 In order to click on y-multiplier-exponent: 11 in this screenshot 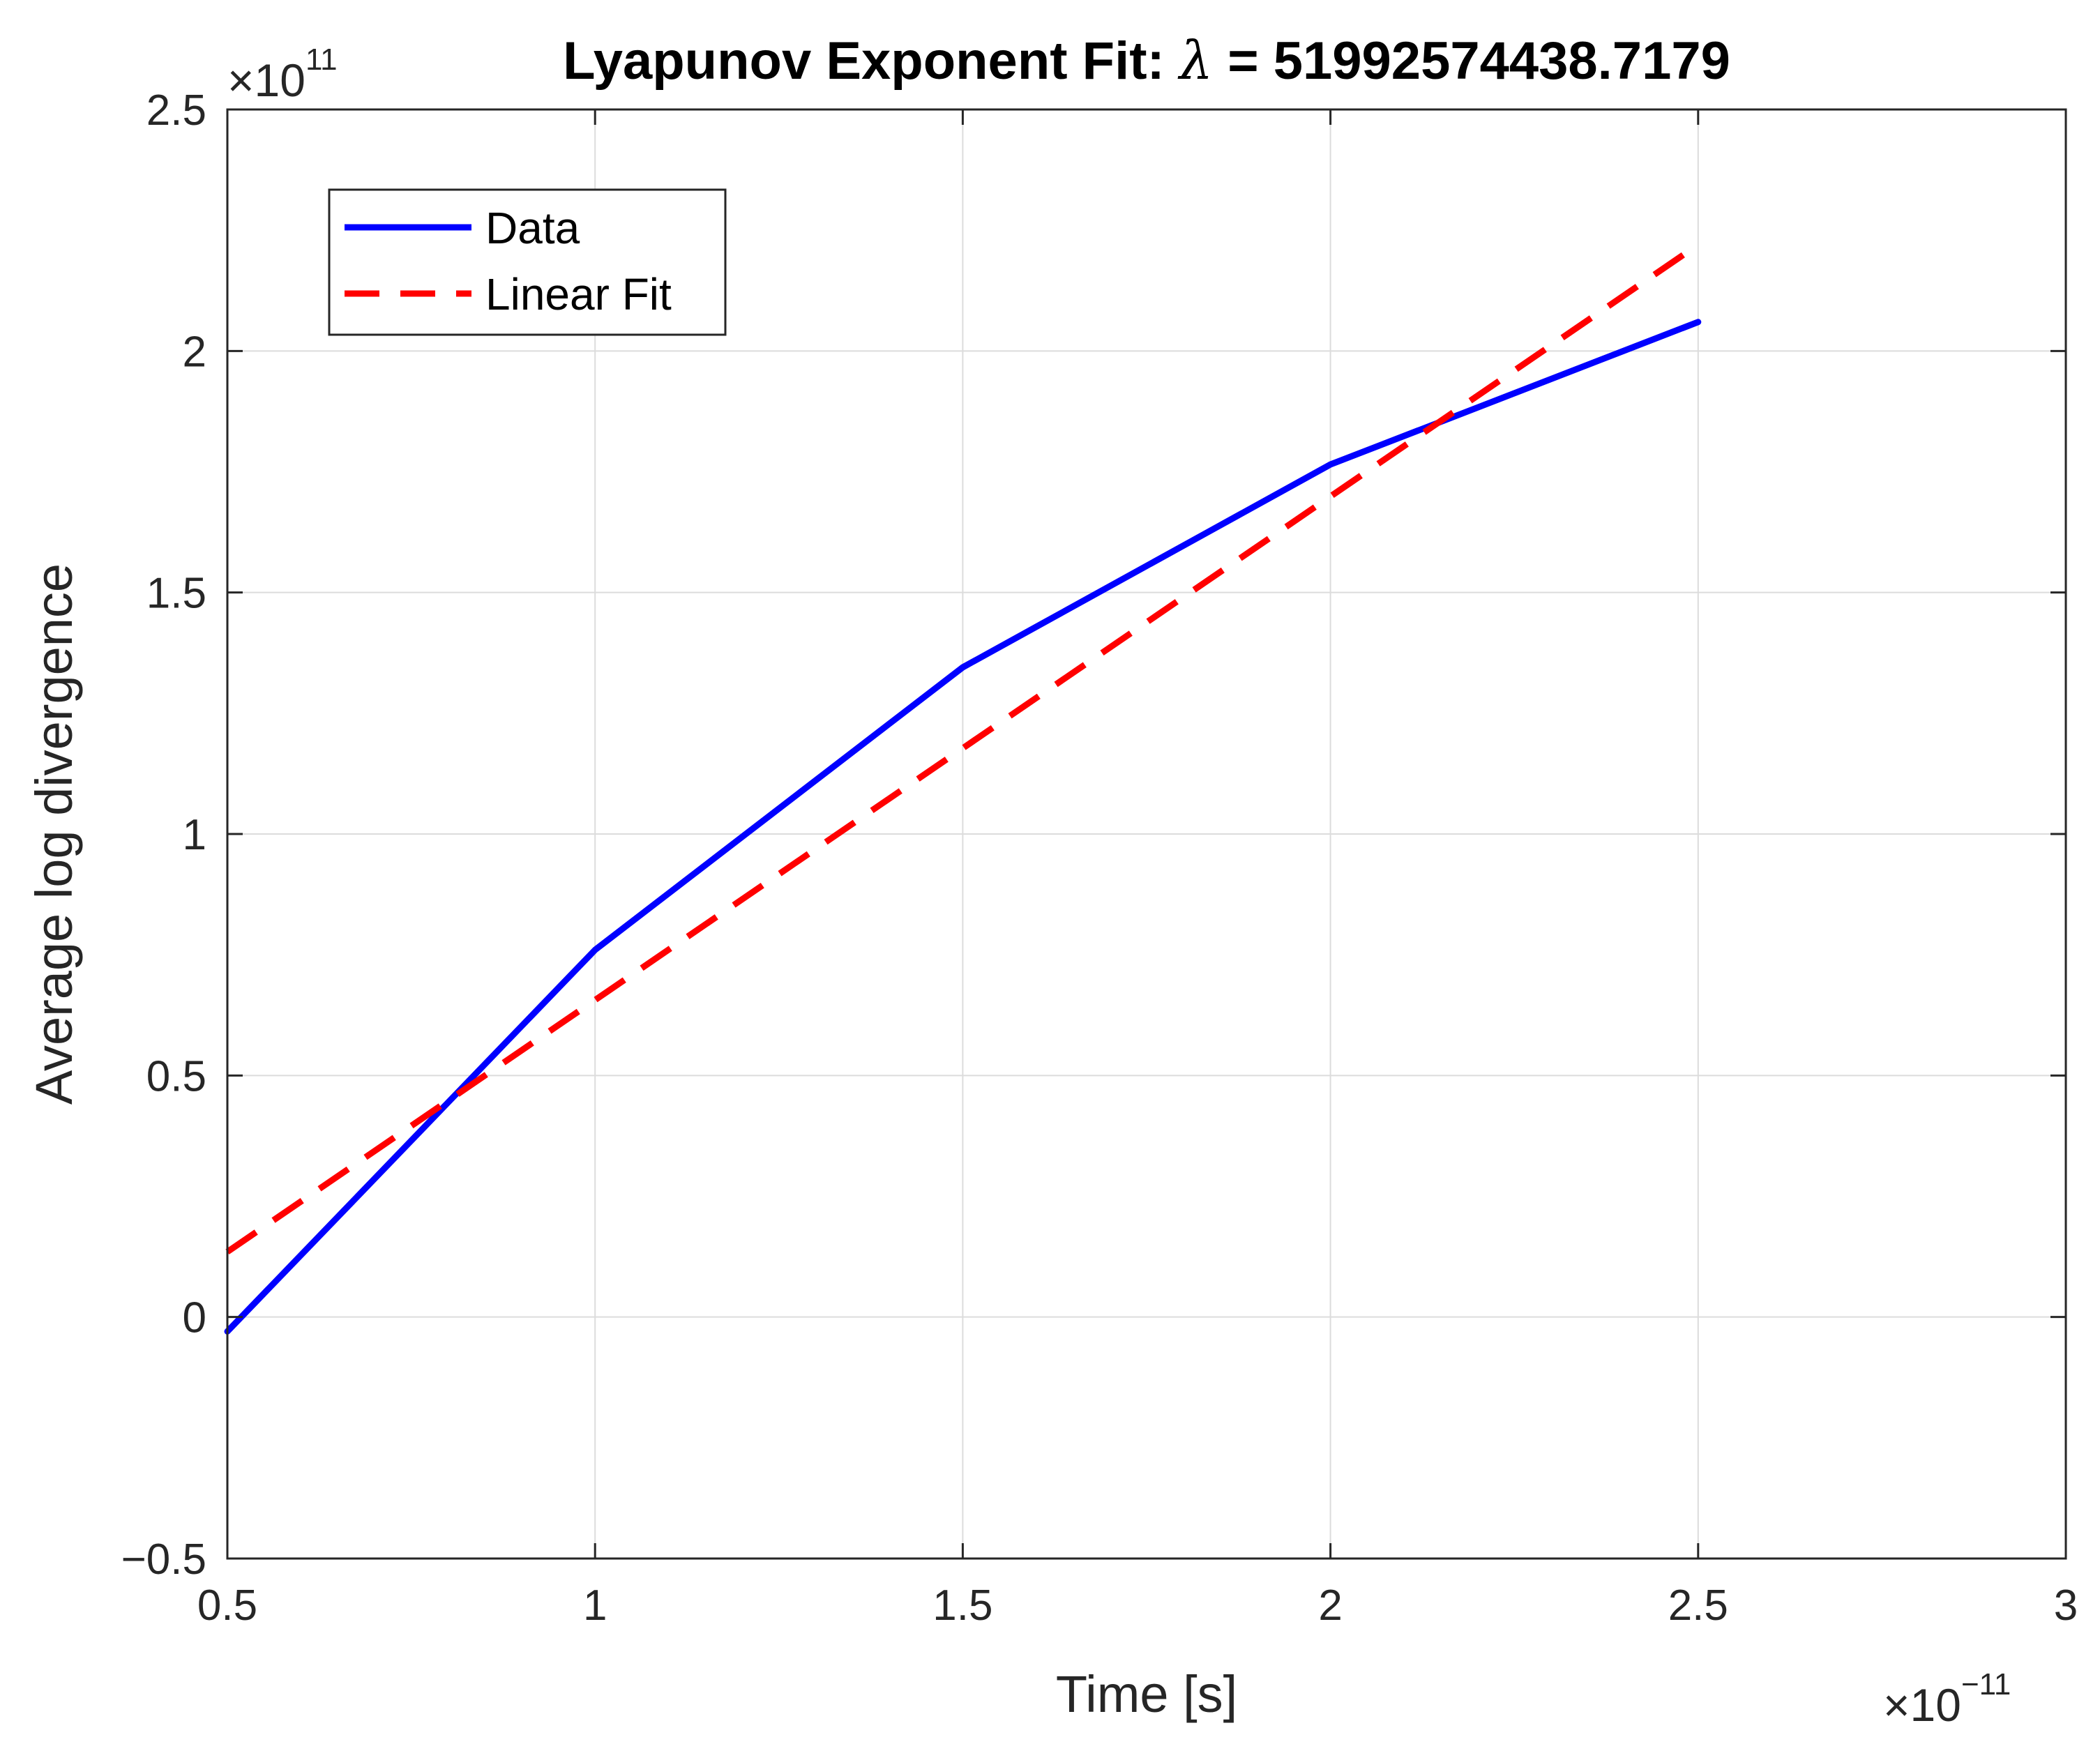, I will do `click(321, 60)`.